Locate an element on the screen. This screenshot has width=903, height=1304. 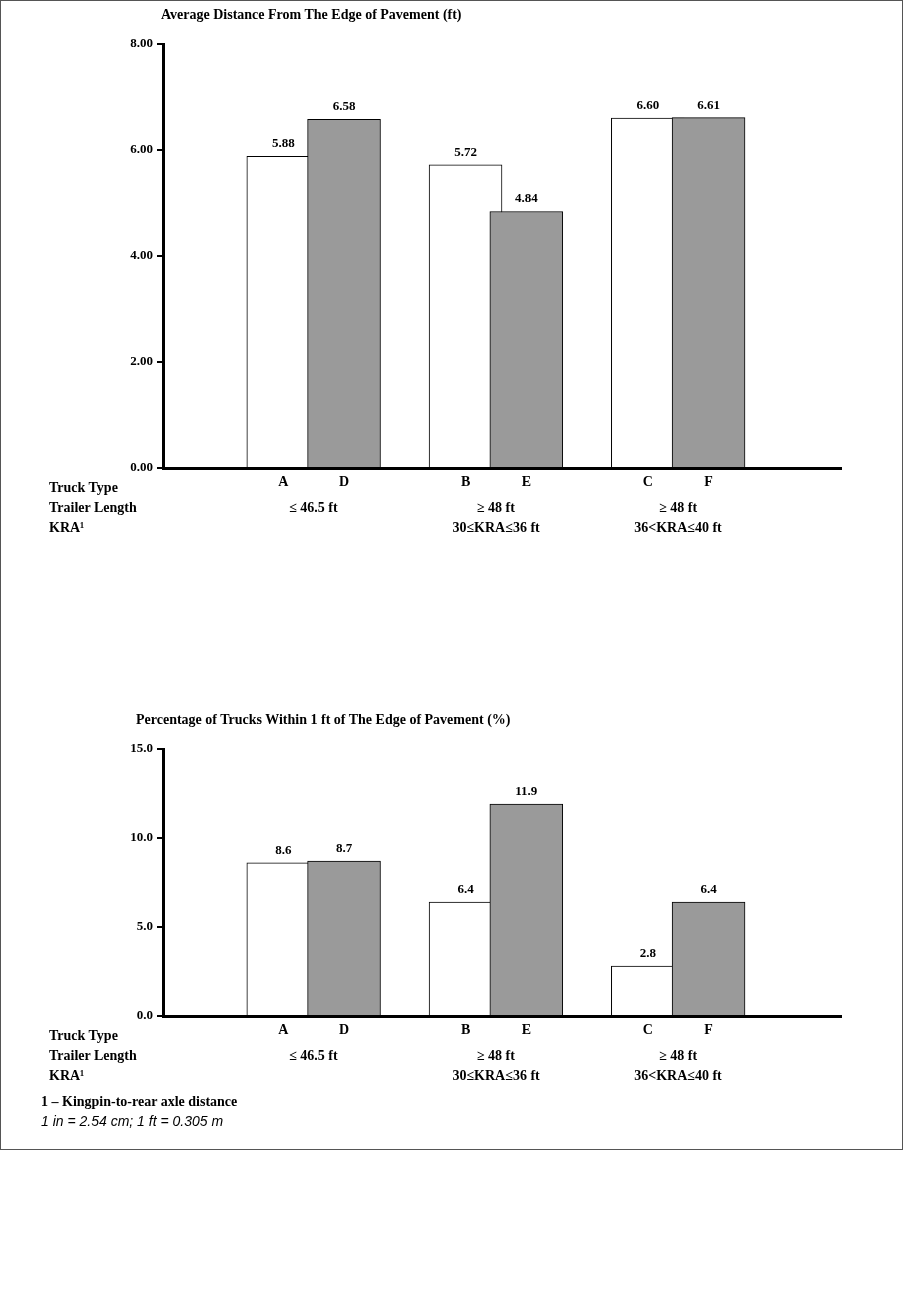
data-label: 4.84 is located at coordinates (526, 198).